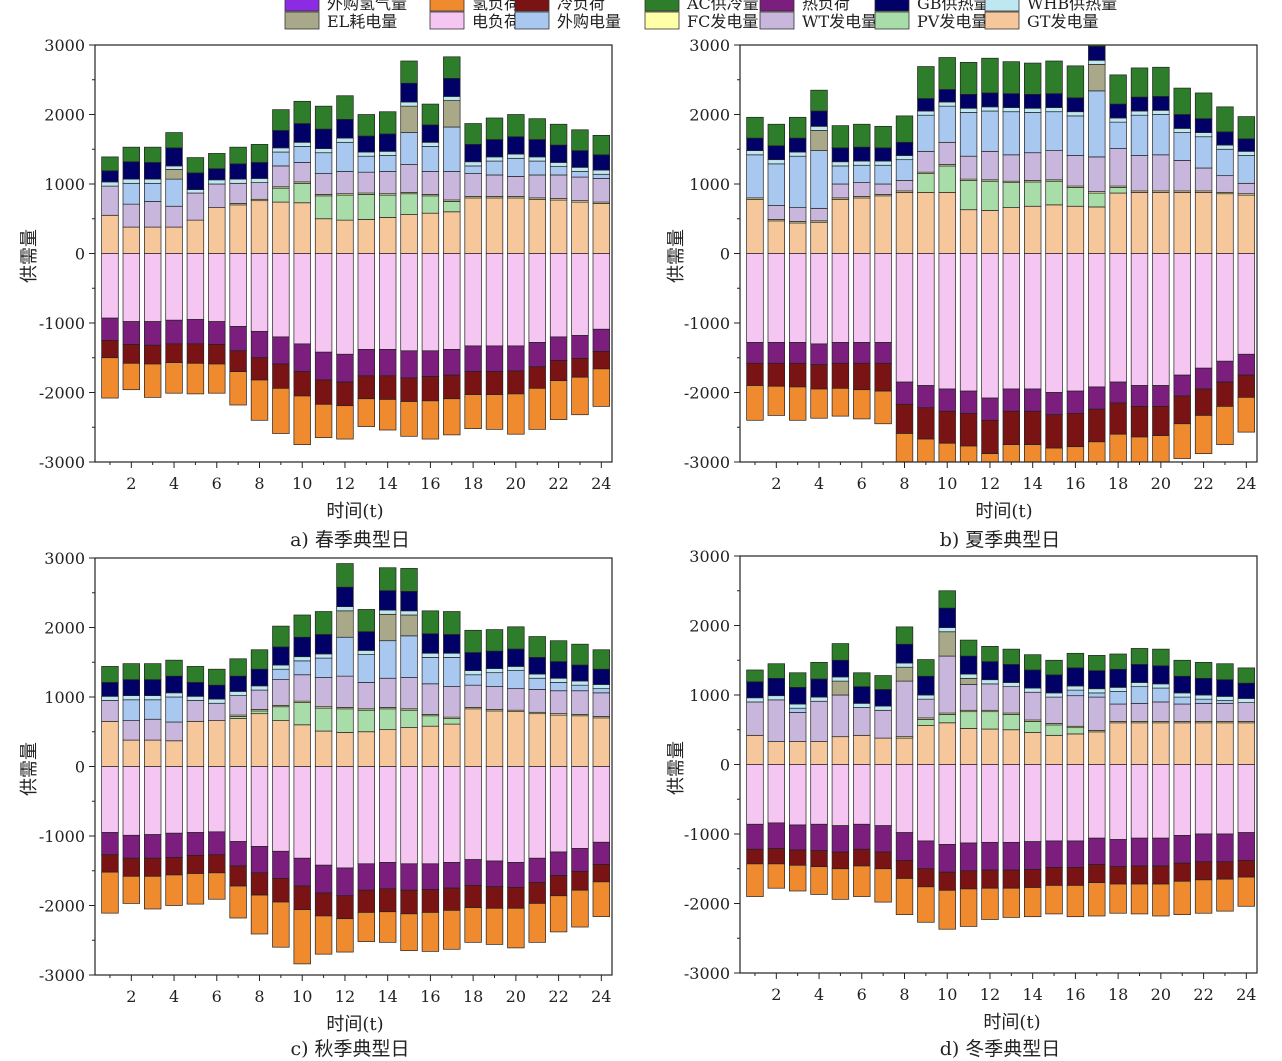 Image resolution: width=1282 pixels, height=1061 pixels. What do you see at coordinates (1072, 6) in the screenshot?
I see `legend-label: WHB供热量` at bounding box center [1072, 6].